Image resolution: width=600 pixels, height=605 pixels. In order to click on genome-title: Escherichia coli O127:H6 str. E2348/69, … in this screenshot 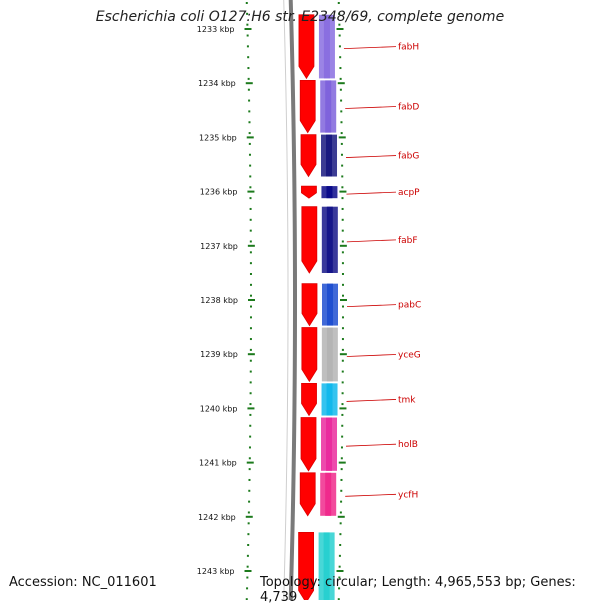, I will do `click(300, 17)`.